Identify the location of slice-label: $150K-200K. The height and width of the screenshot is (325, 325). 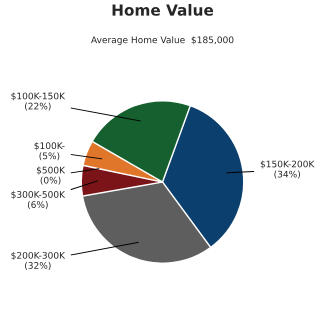
(287, 164).